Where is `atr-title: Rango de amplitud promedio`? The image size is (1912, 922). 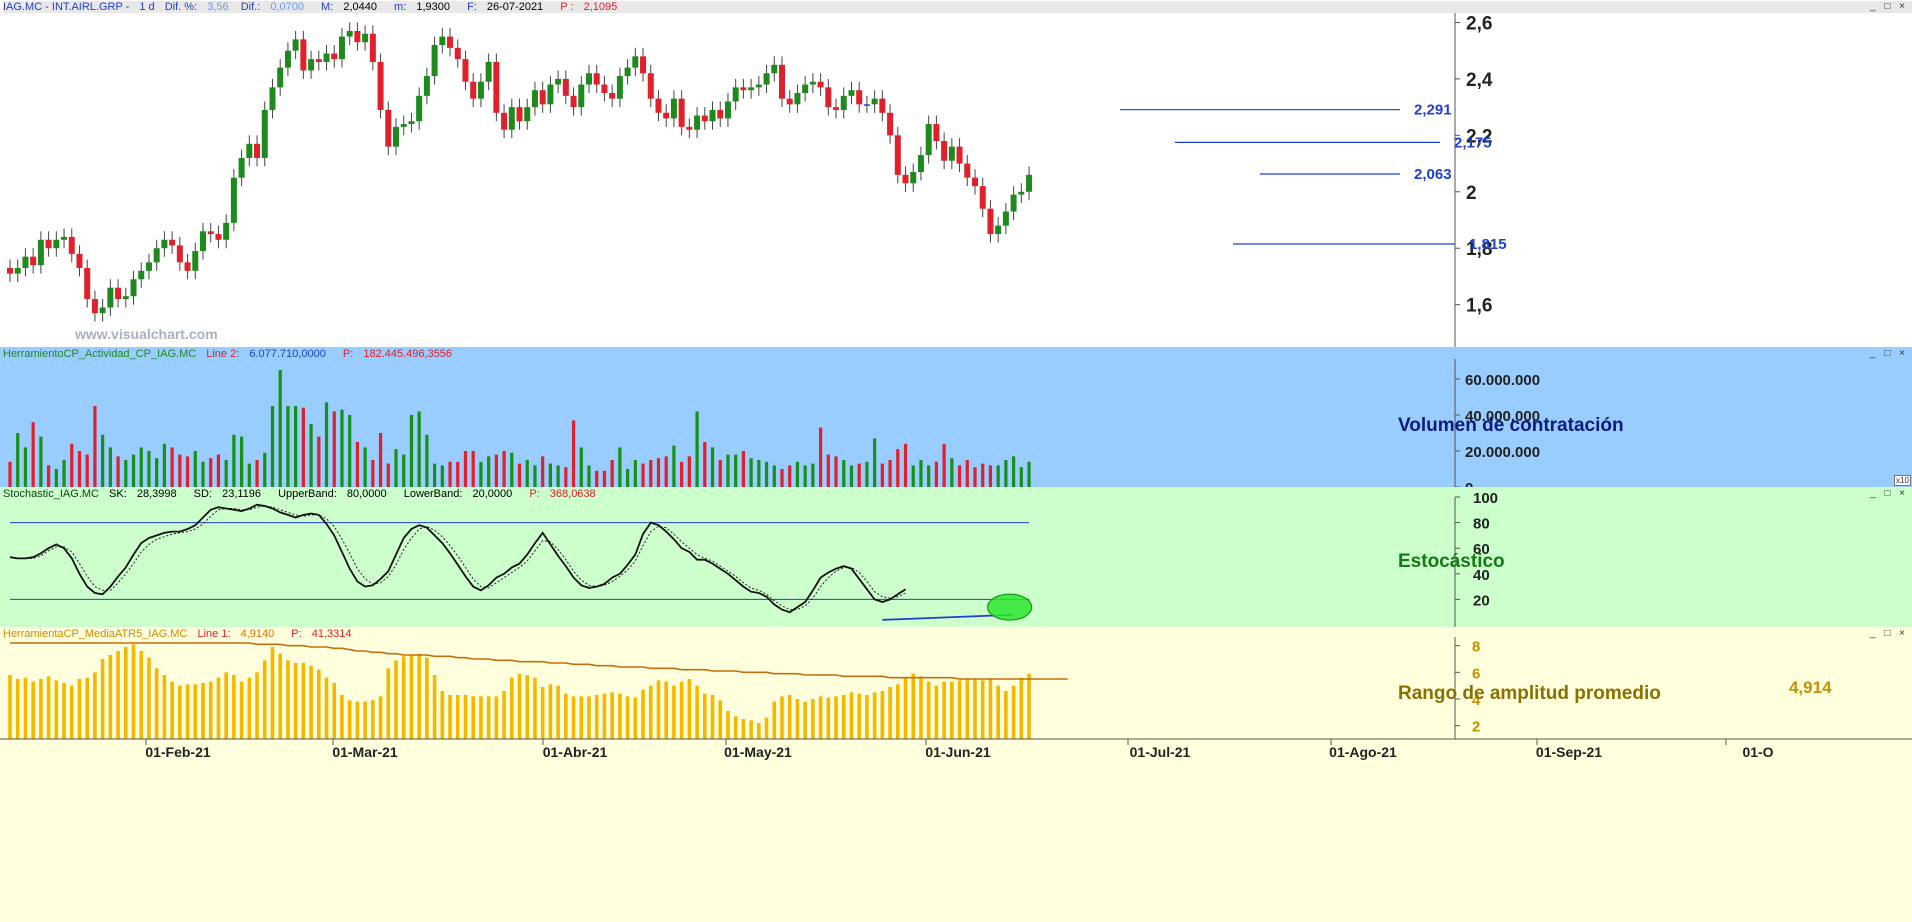
atr-title: Rango de amplitud promedio is located at coordinates (1529, 693).